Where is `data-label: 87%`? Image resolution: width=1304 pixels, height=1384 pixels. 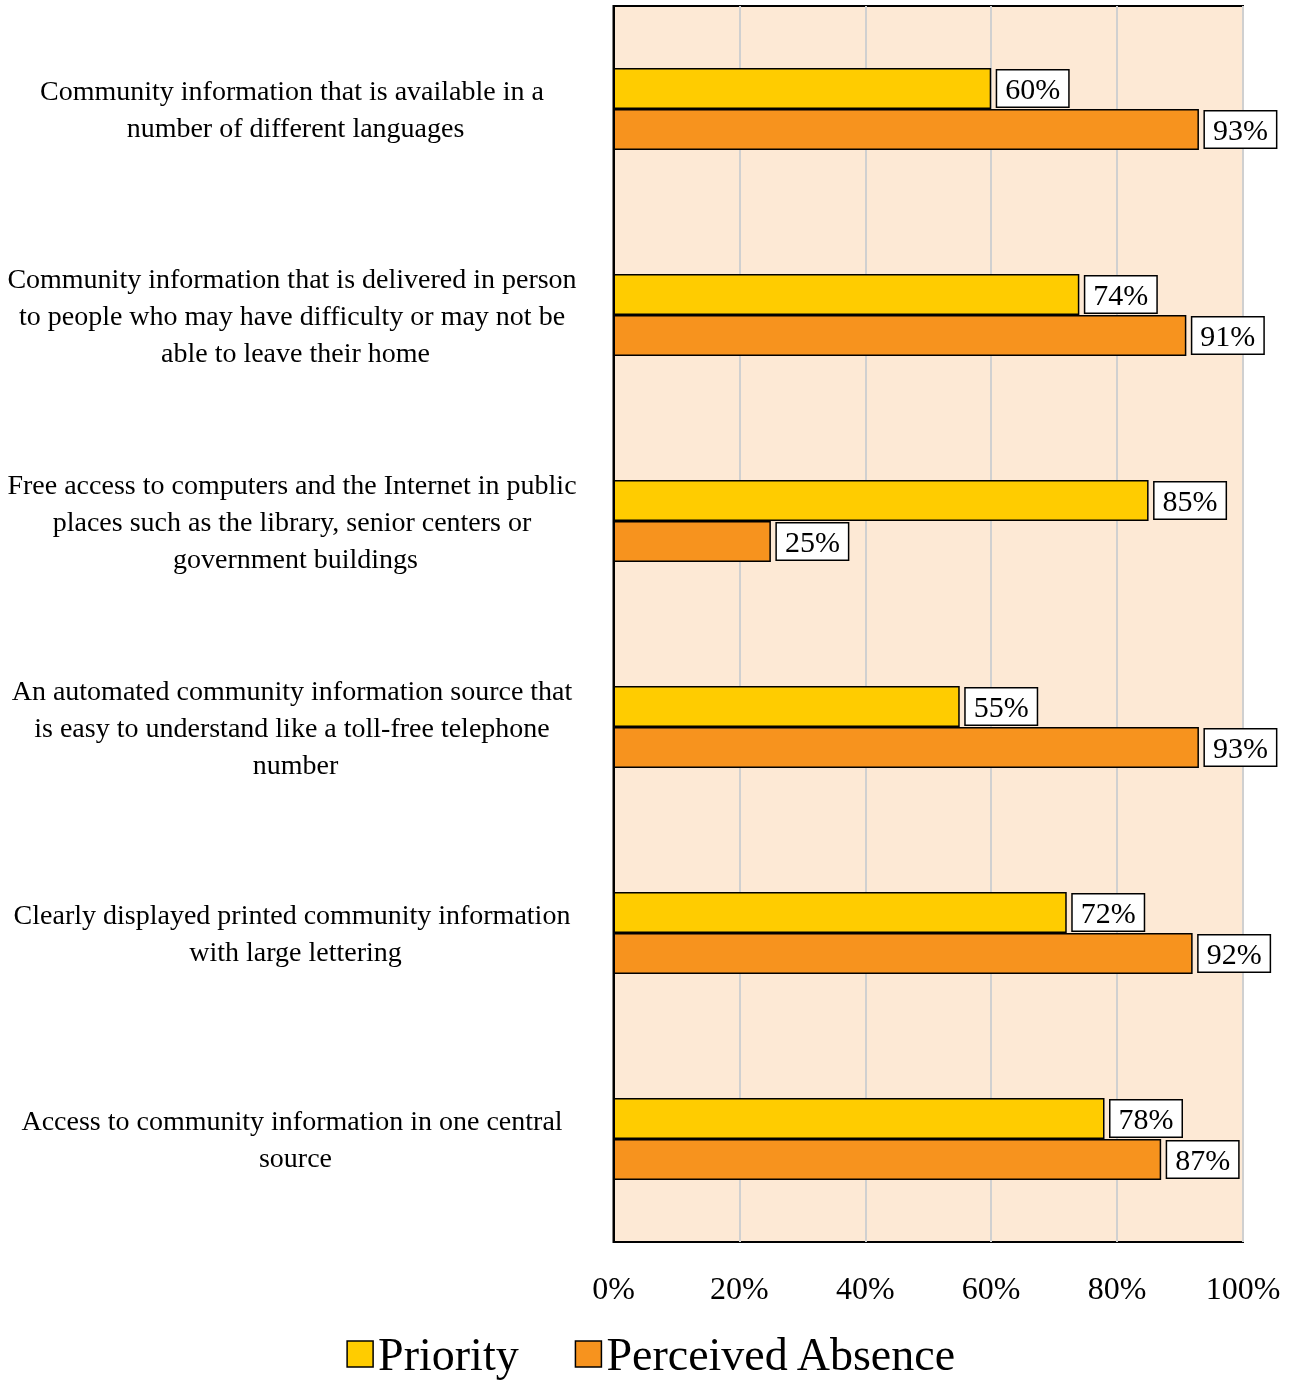
data-label: 87% is located at coordinates (1203, 1159).